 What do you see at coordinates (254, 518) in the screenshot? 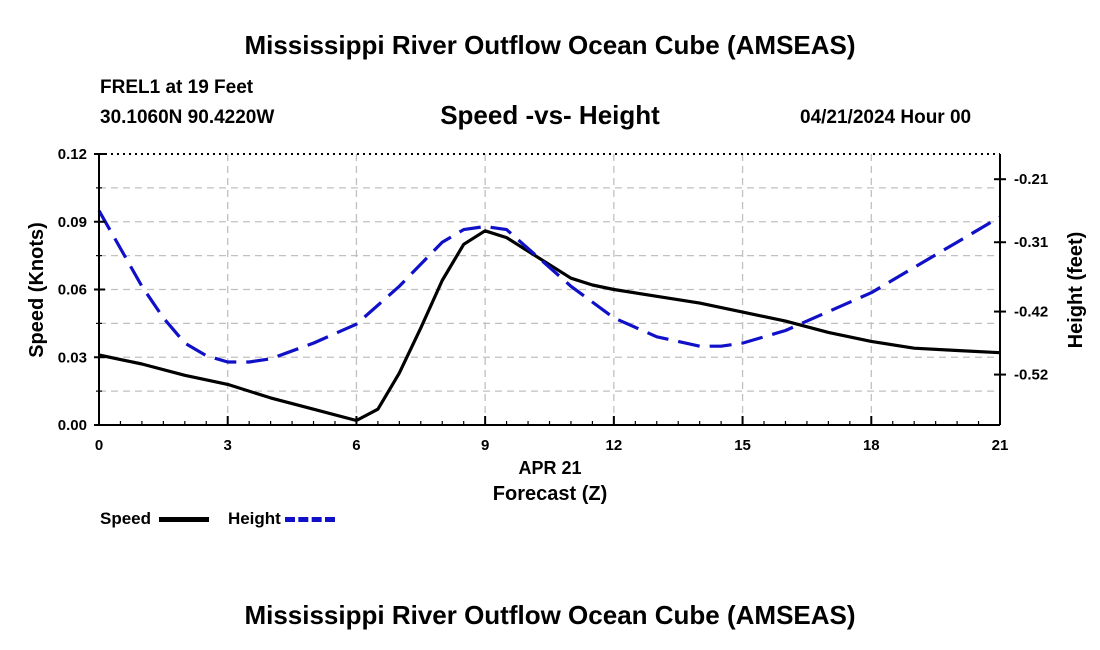
I see `legend-height-label: Height` at bounding box center [254, 518].